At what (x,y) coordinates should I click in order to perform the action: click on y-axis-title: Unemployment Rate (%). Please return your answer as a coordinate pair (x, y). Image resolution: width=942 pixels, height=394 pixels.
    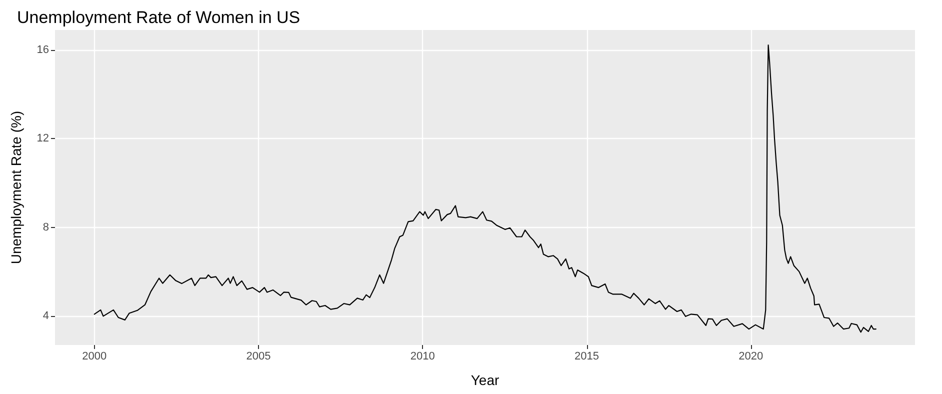
    Looking at the image, I should click on (16, 187).